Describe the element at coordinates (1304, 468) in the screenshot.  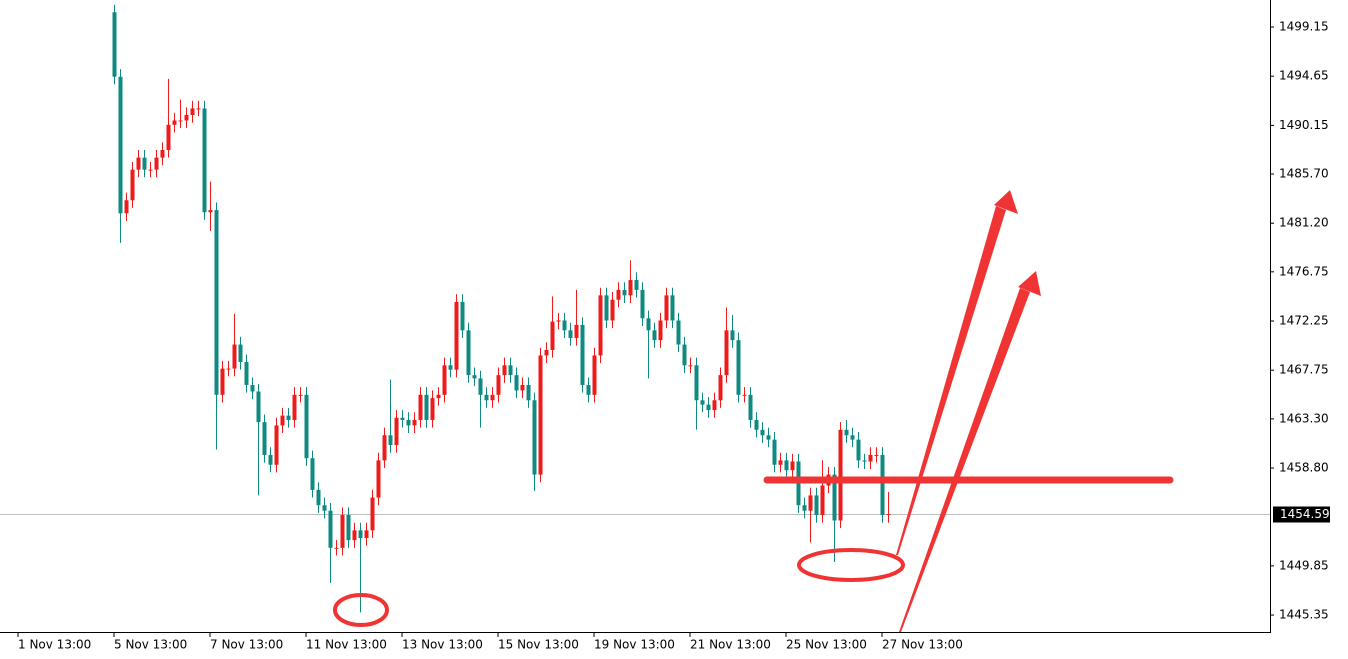
I see `y-tick-label: 1458.80` at that location.